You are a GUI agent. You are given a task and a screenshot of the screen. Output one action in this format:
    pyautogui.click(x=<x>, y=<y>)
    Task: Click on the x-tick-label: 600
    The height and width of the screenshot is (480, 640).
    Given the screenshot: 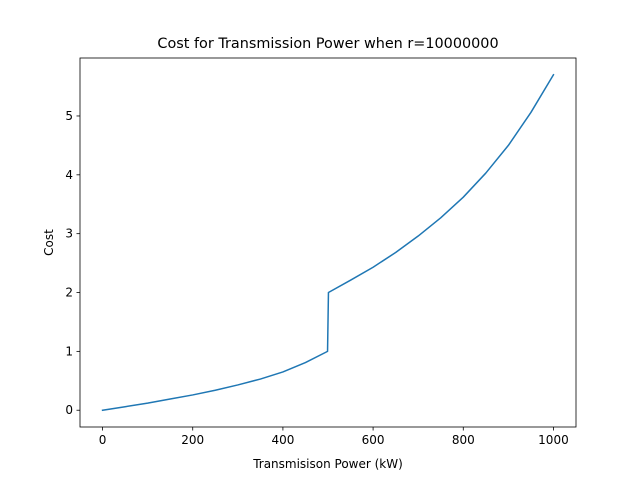 What is the action you would take?
    pyautogui.click(x=373, y=440)
    